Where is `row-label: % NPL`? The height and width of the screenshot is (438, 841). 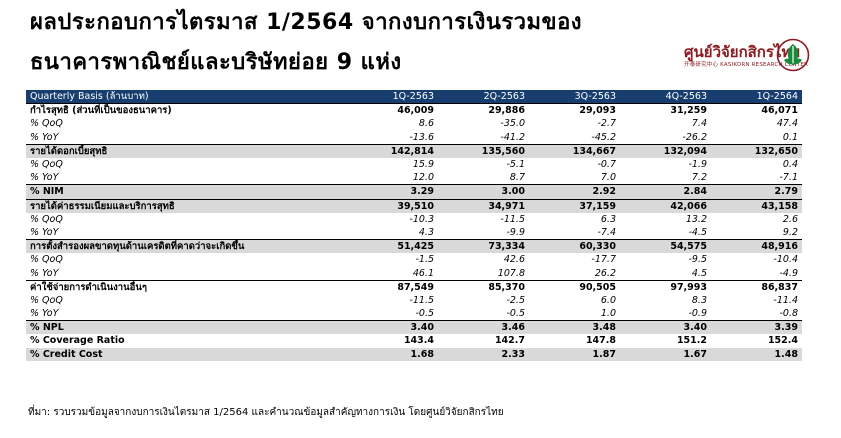
row-label: % NPL is located at coordinates (186, 327).